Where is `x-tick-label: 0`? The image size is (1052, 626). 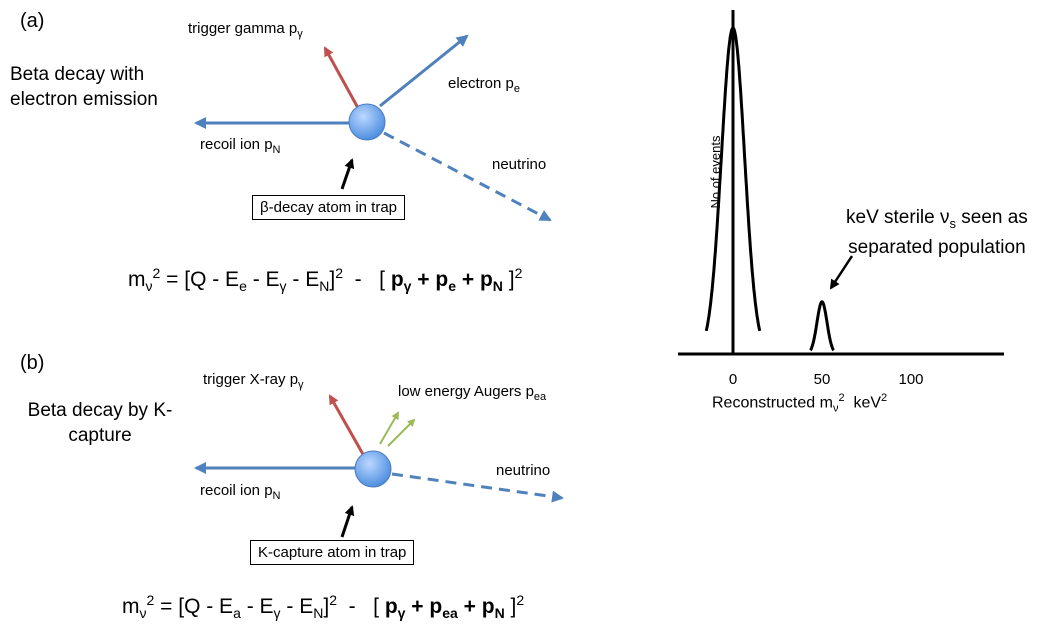
x-tick-label: 0 is located at coordinates (733, 379).